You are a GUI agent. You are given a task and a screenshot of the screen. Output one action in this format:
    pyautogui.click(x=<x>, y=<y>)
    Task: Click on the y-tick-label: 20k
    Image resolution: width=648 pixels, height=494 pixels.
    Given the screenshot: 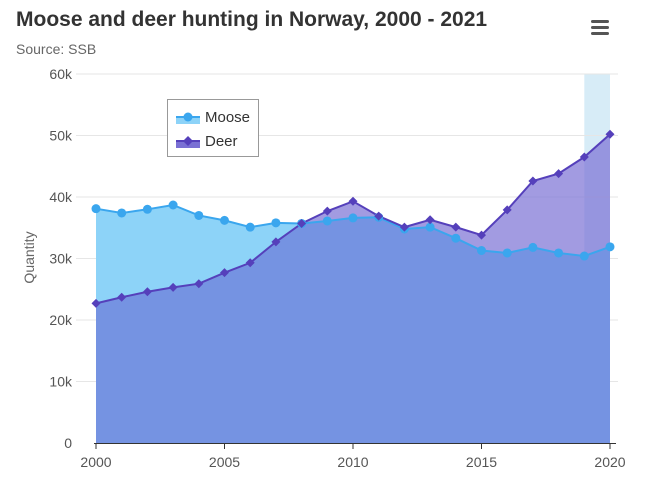 What is the action you would take?
    pyautogui.click(x=61, y=320)
    